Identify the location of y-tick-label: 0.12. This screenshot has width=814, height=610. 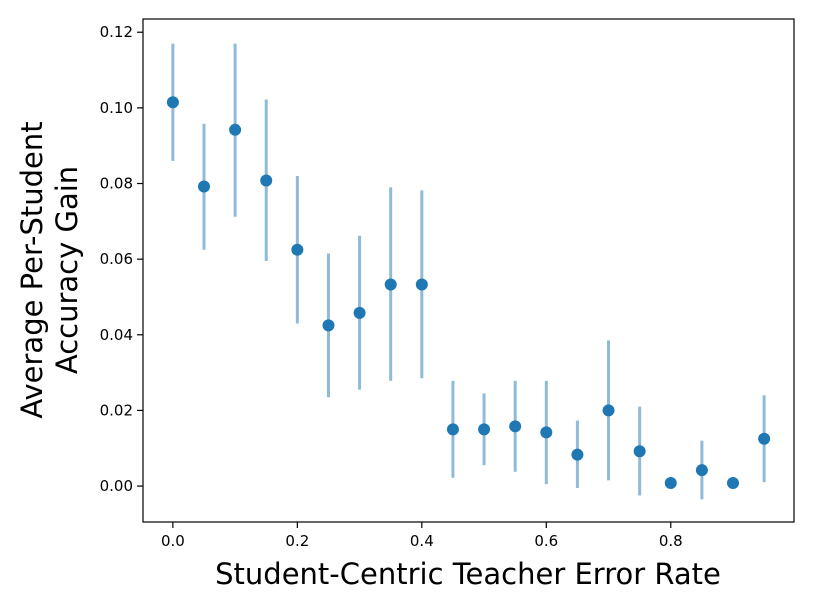
(116, 32).